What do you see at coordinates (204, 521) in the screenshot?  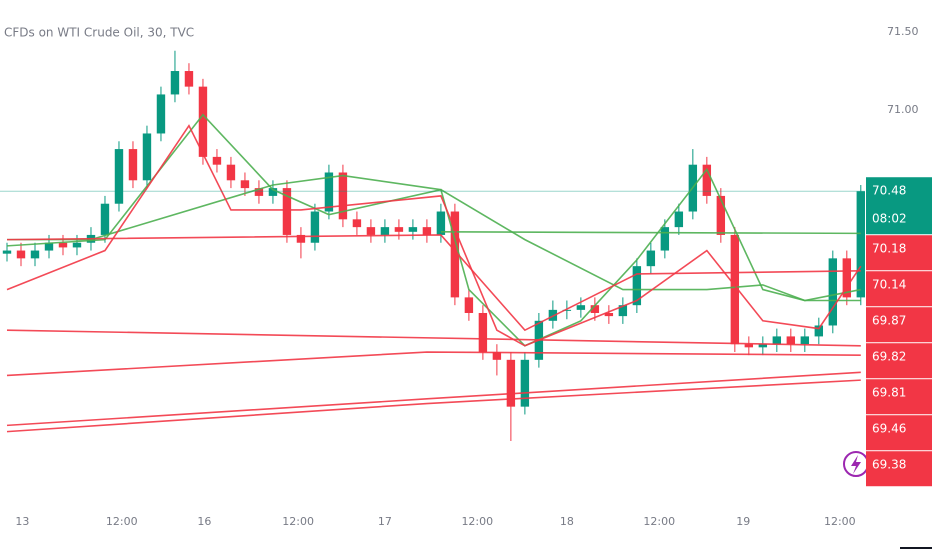 I see `x-tick-label: 16` at bounding box center [204, 521].